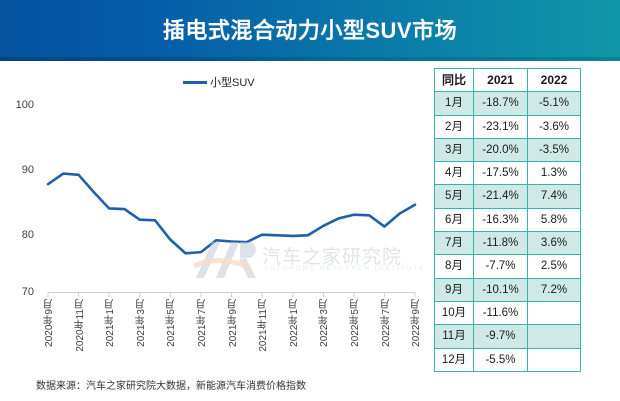 This screenshot has height=401, width=620. What do you see at coordinates (310, 59) in the screenshot?
I see `header-banner-underline` at bounding box center [310, 59].